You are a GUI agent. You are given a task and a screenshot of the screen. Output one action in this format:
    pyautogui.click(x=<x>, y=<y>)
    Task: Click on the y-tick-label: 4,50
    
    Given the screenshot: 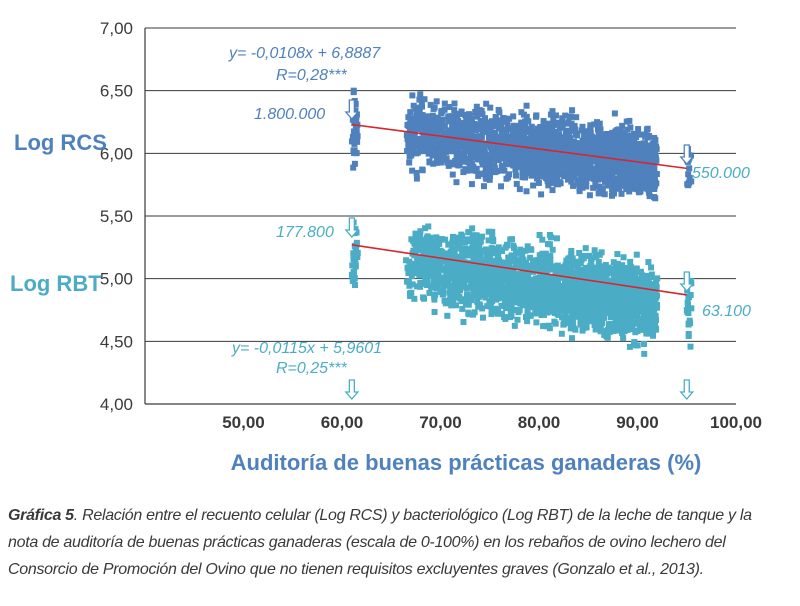 What is the action you would take?
    pyautogui.click(x=116, y=341)
    